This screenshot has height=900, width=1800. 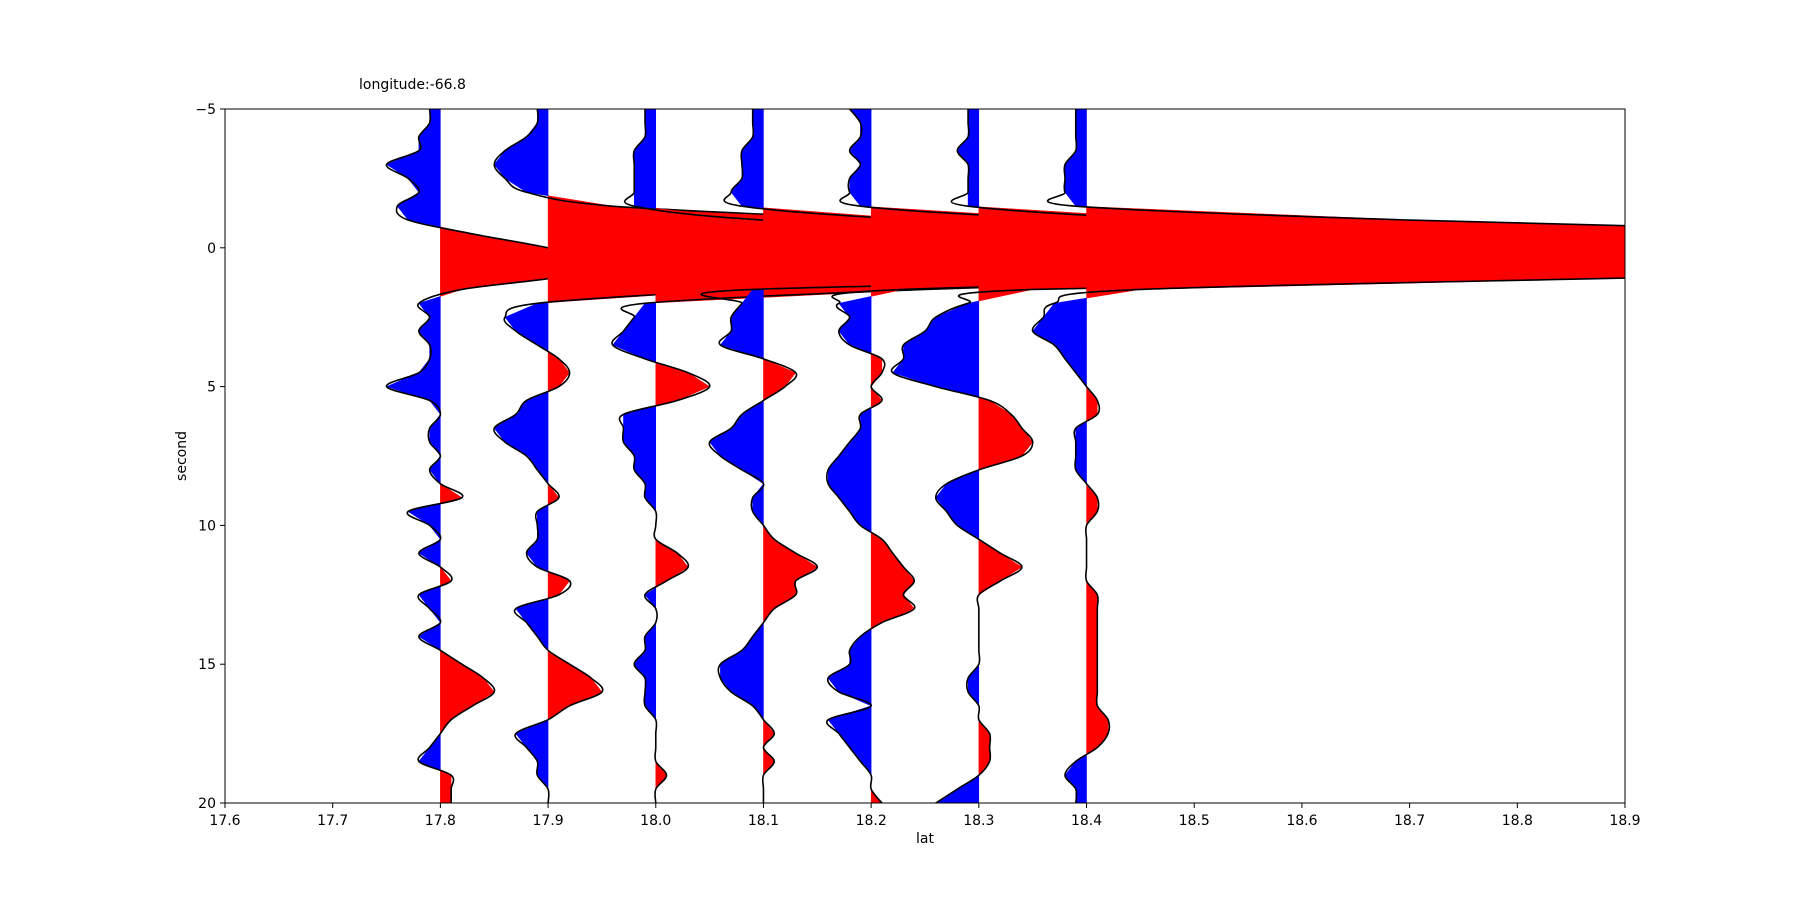 What do you see at coordinates (224, 821) in the screenshot?
I see `x-tick-label: 17.6` at bounding box center [224, 821].